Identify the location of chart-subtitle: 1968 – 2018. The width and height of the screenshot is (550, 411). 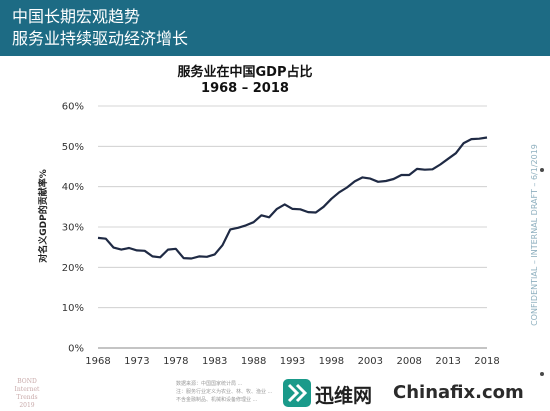
(245, 88).